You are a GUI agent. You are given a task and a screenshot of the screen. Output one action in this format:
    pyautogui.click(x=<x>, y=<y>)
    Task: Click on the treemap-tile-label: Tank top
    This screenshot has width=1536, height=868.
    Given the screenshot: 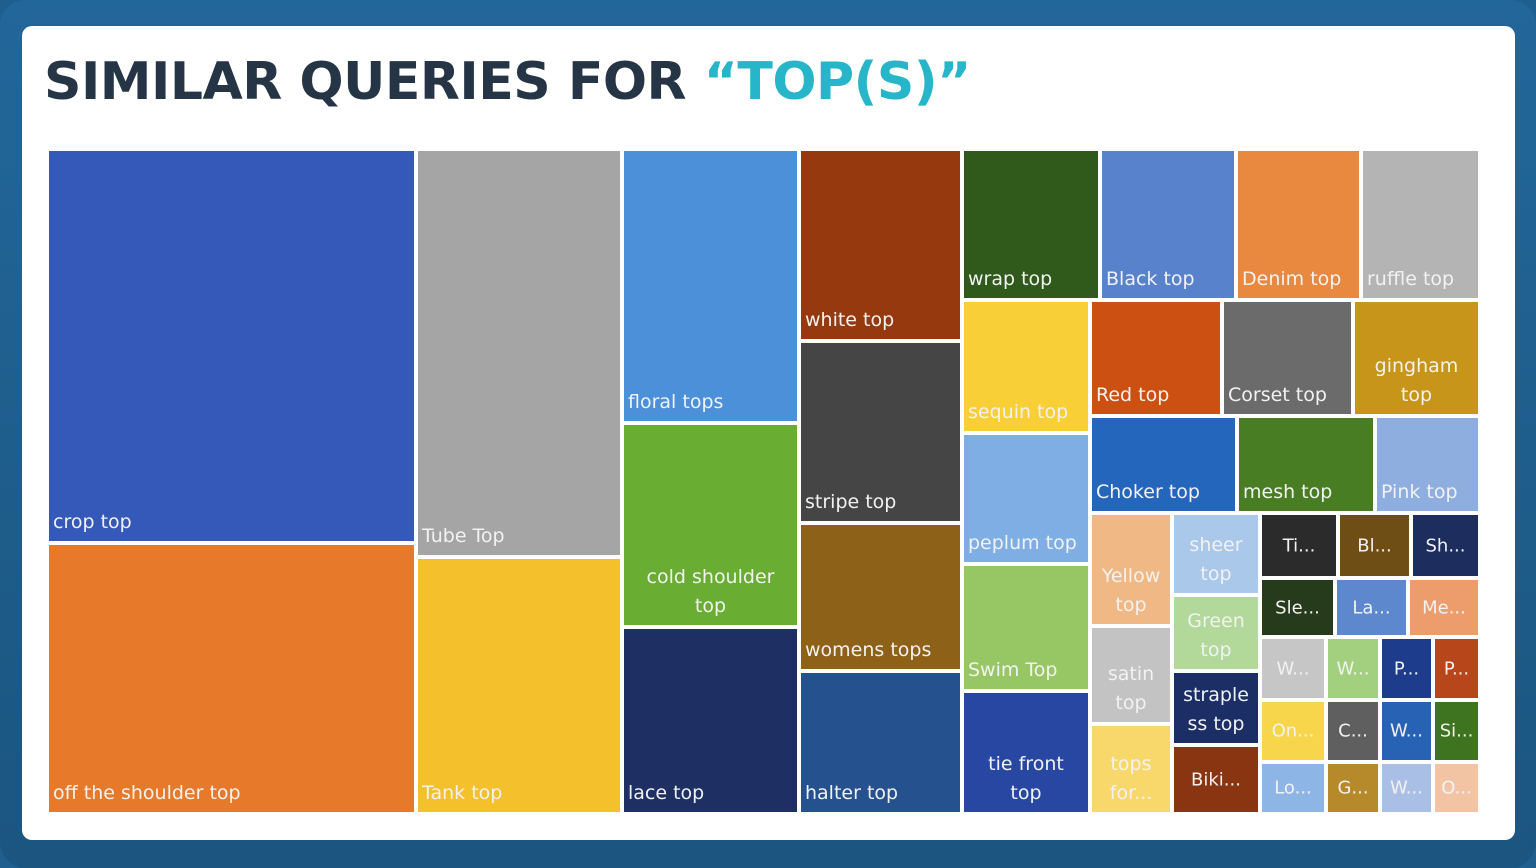 What is the action you would take?
    pyautogui.click(x=462, y=793)
    